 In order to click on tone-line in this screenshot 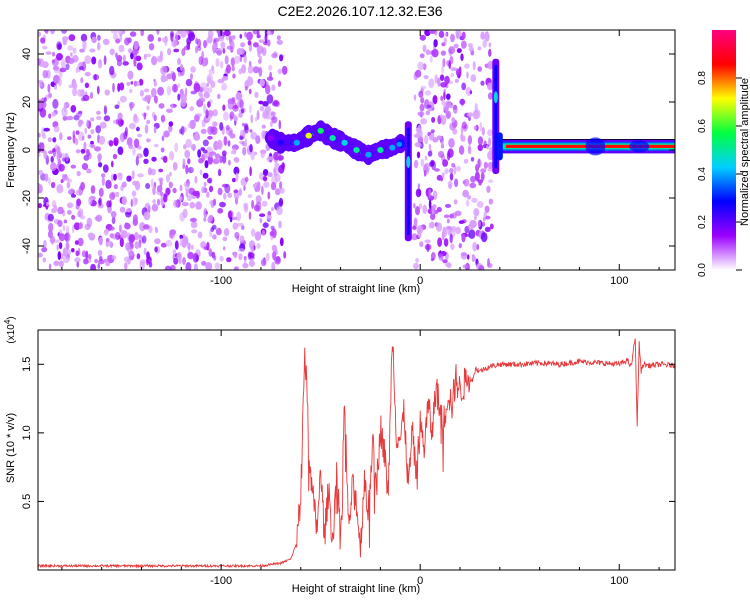, I will do `click(585, 146)`.